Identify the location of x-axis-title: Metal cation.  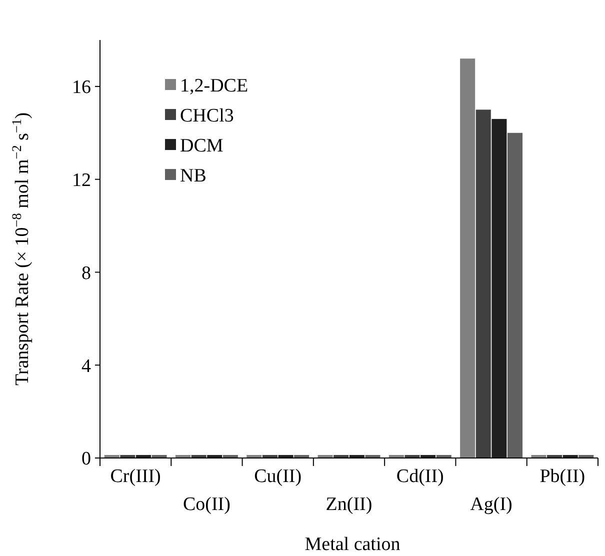
(352, 544).